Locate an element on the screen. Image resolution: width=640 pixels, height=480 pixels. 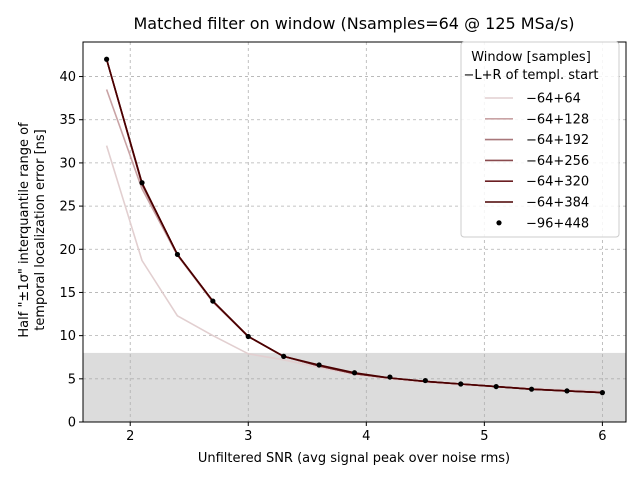
y-tick-label: 0 is located at coordinates (72, 423).